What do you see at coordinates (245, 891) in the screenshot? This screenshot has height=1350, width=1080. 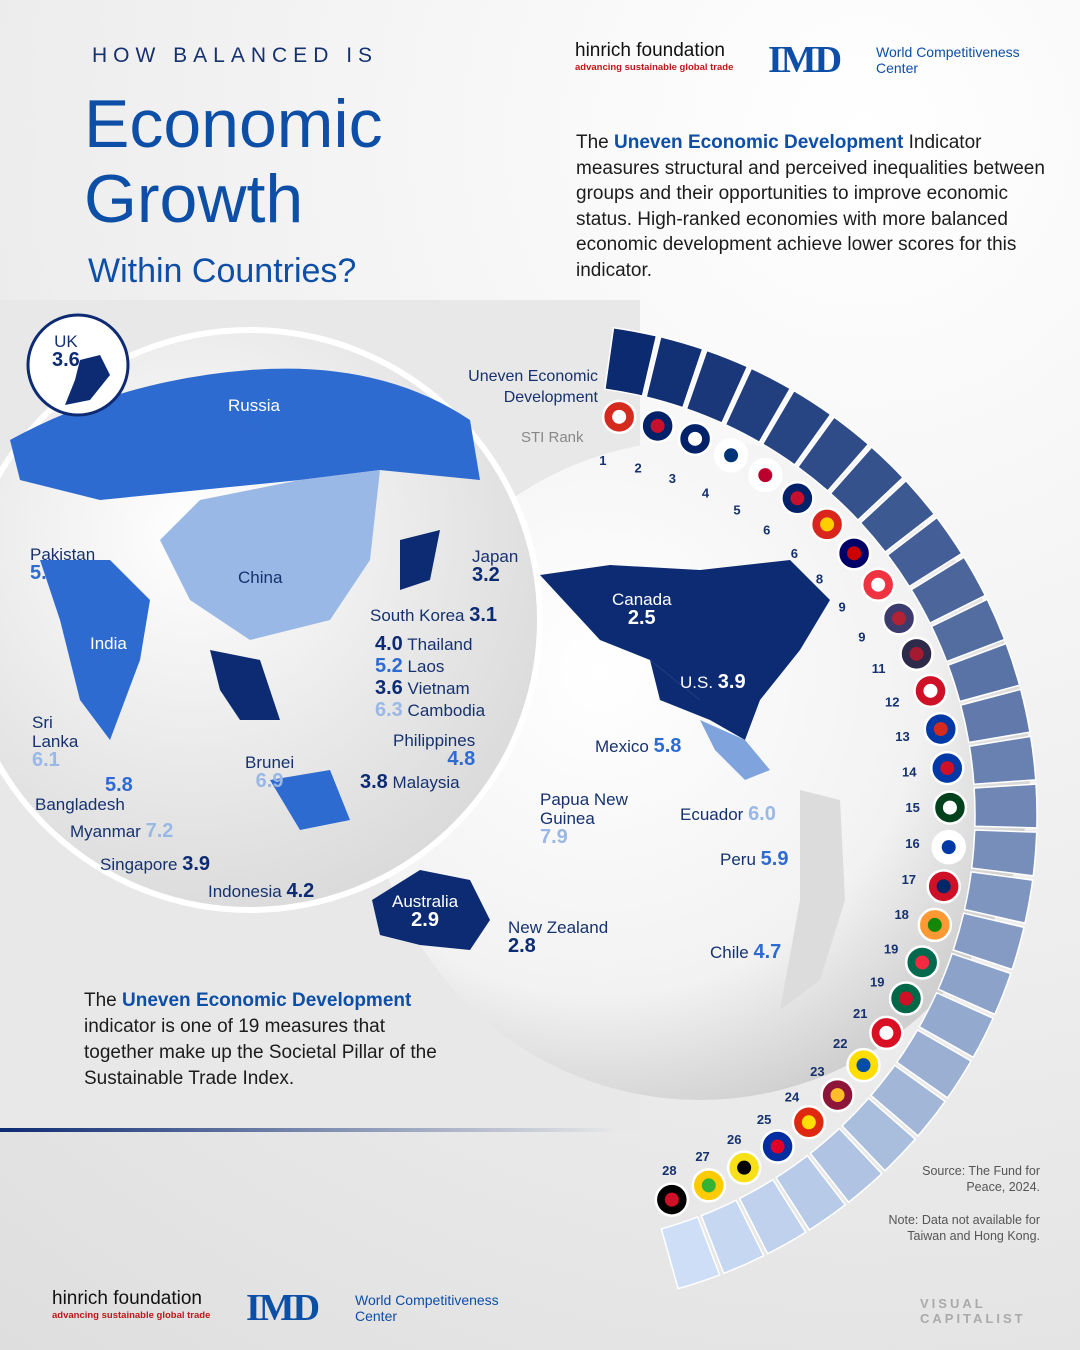 I see `country-name: Indonesia` at bounding box center [245, 891].